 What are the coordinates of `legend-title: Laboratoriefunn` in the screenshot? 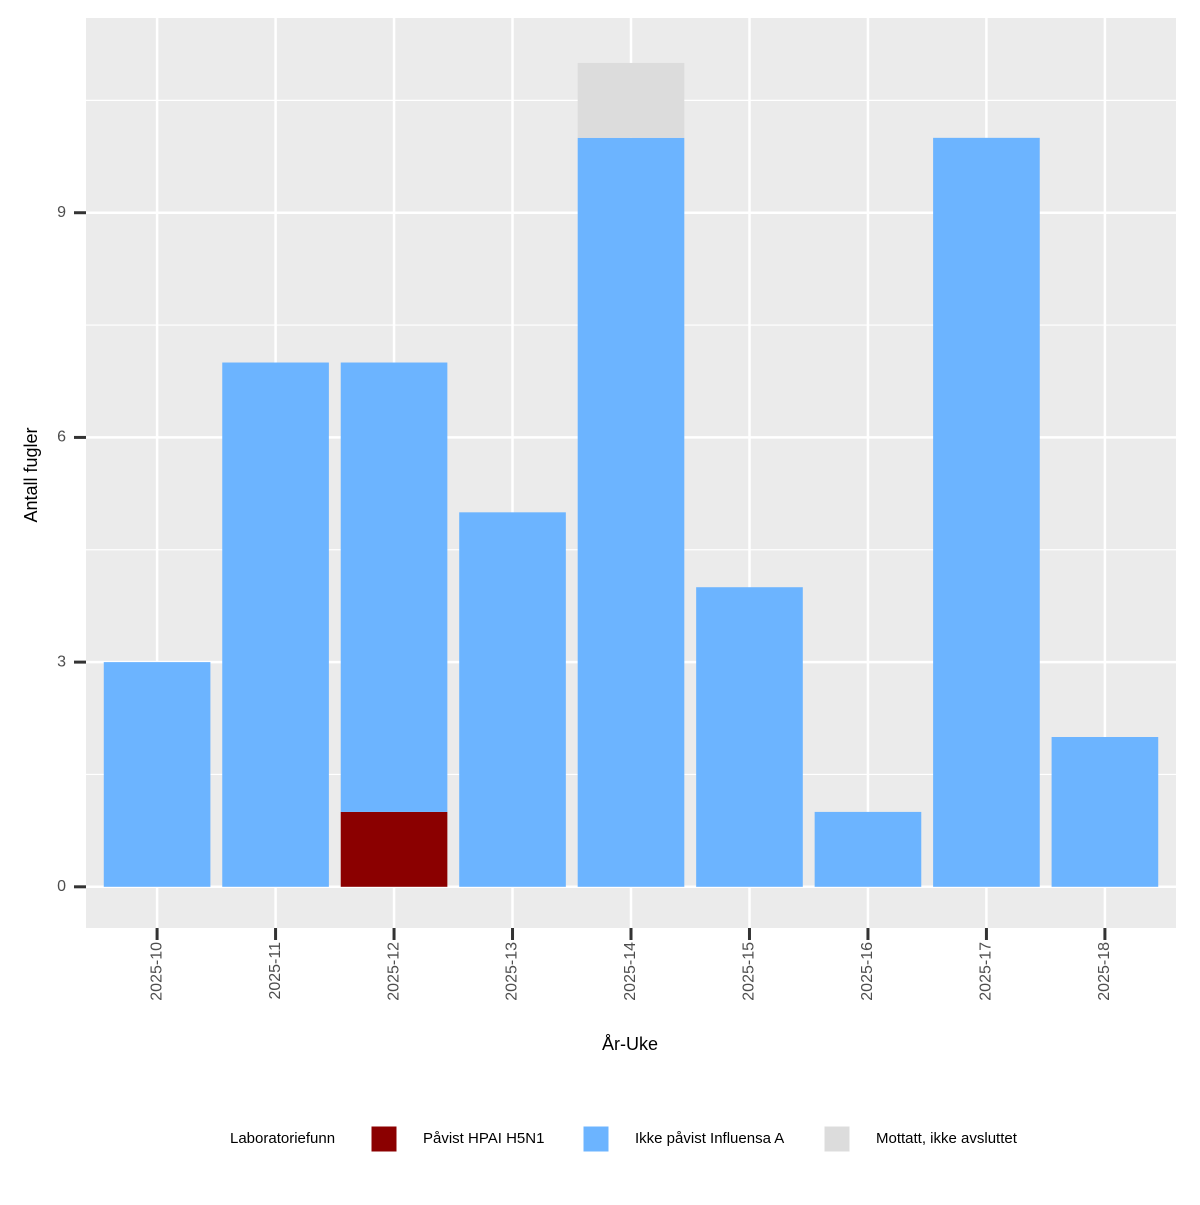 It's located at (282, 1138).